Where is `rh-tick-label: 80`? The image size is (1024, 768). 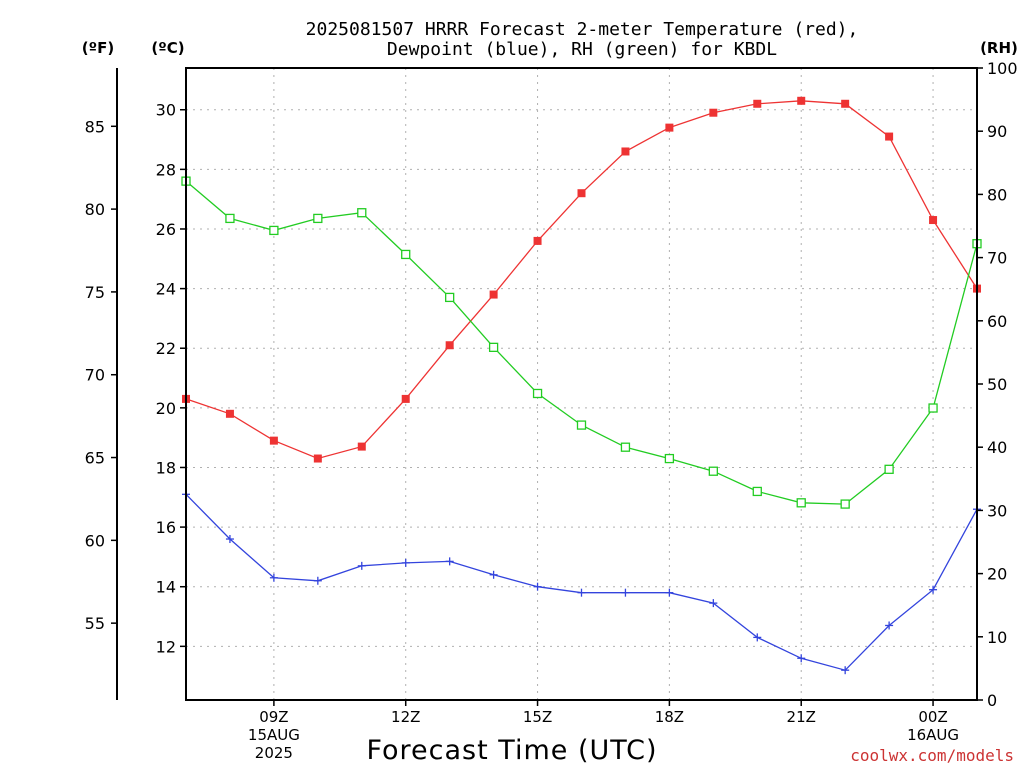 rh-tick-label: 80 is located at coordinates (997, 194).